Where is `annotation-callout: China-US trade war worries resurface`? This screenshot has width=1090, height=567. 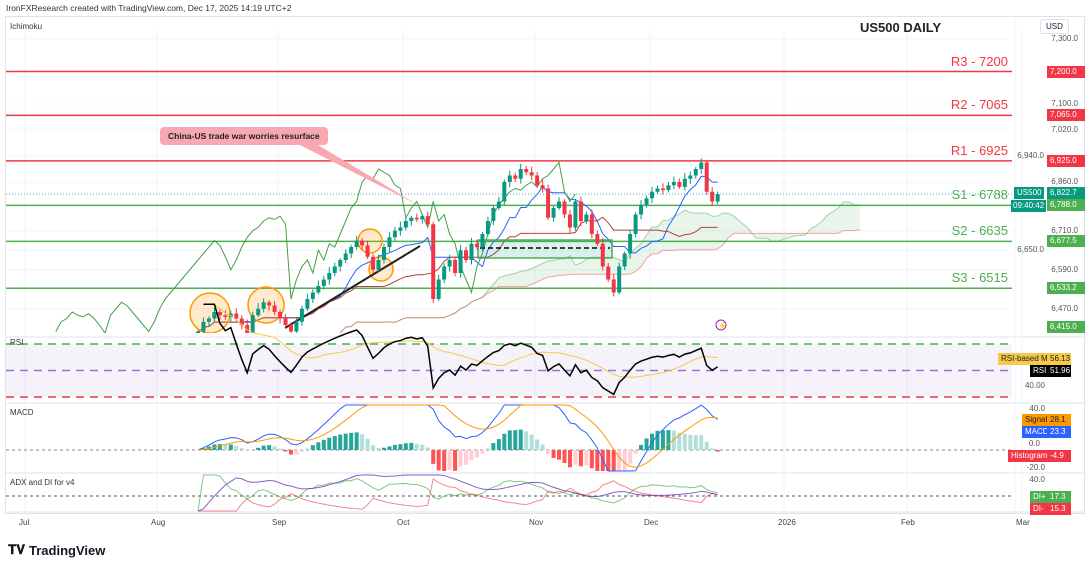 annotation-callout: China-US trade war worries resurface is located at coordinates (244, 136).